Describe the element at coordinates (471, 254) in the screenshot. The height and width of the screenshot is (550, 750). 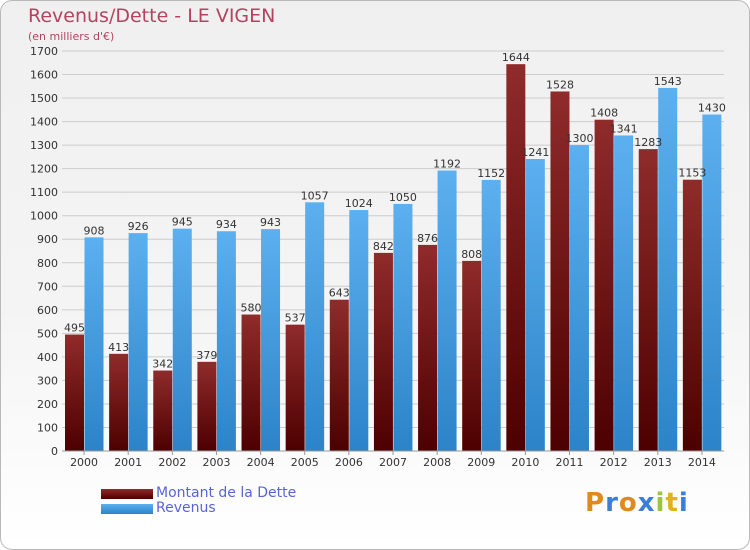
I see `data-label-dette: 808` at that location.